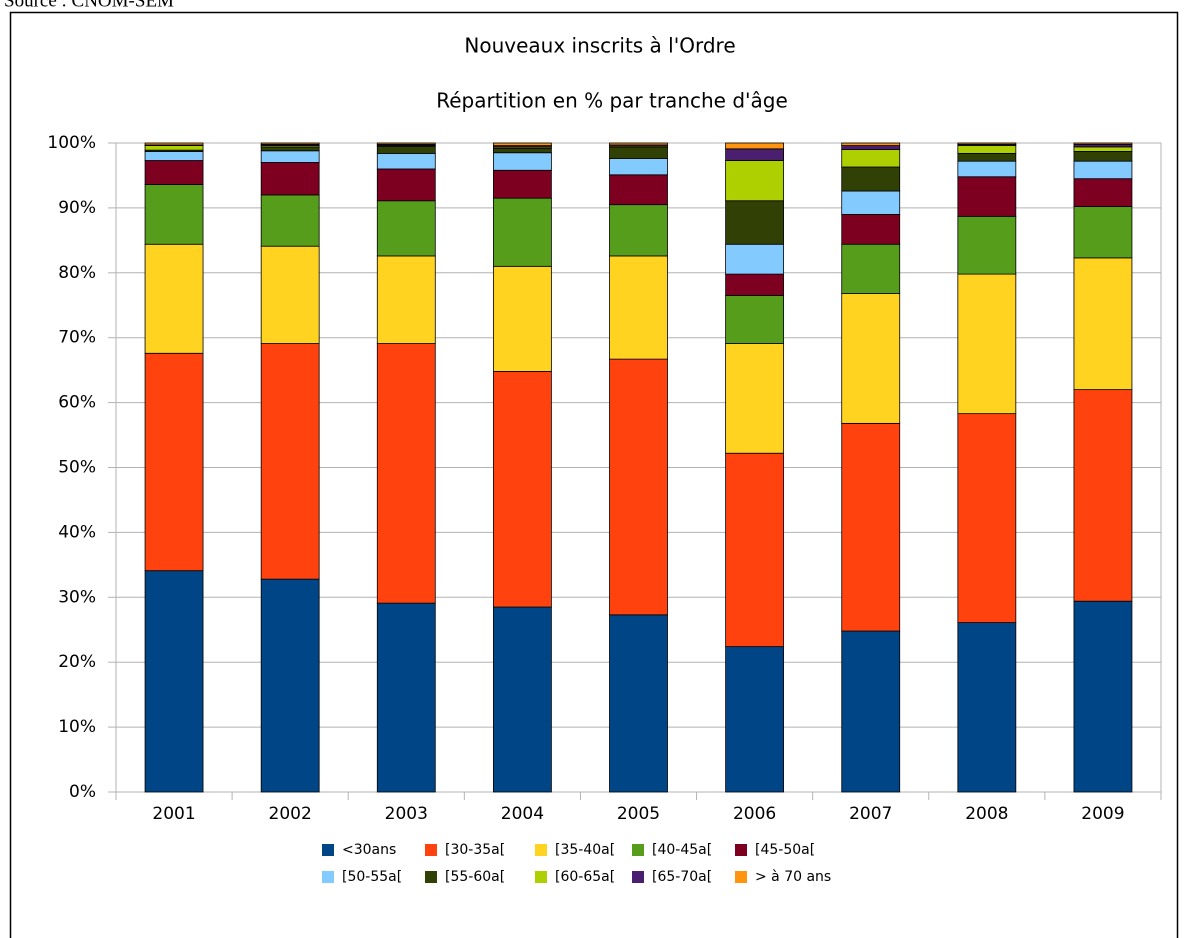  I want to click on legend-label: [65-70a[, so click(682, 877).